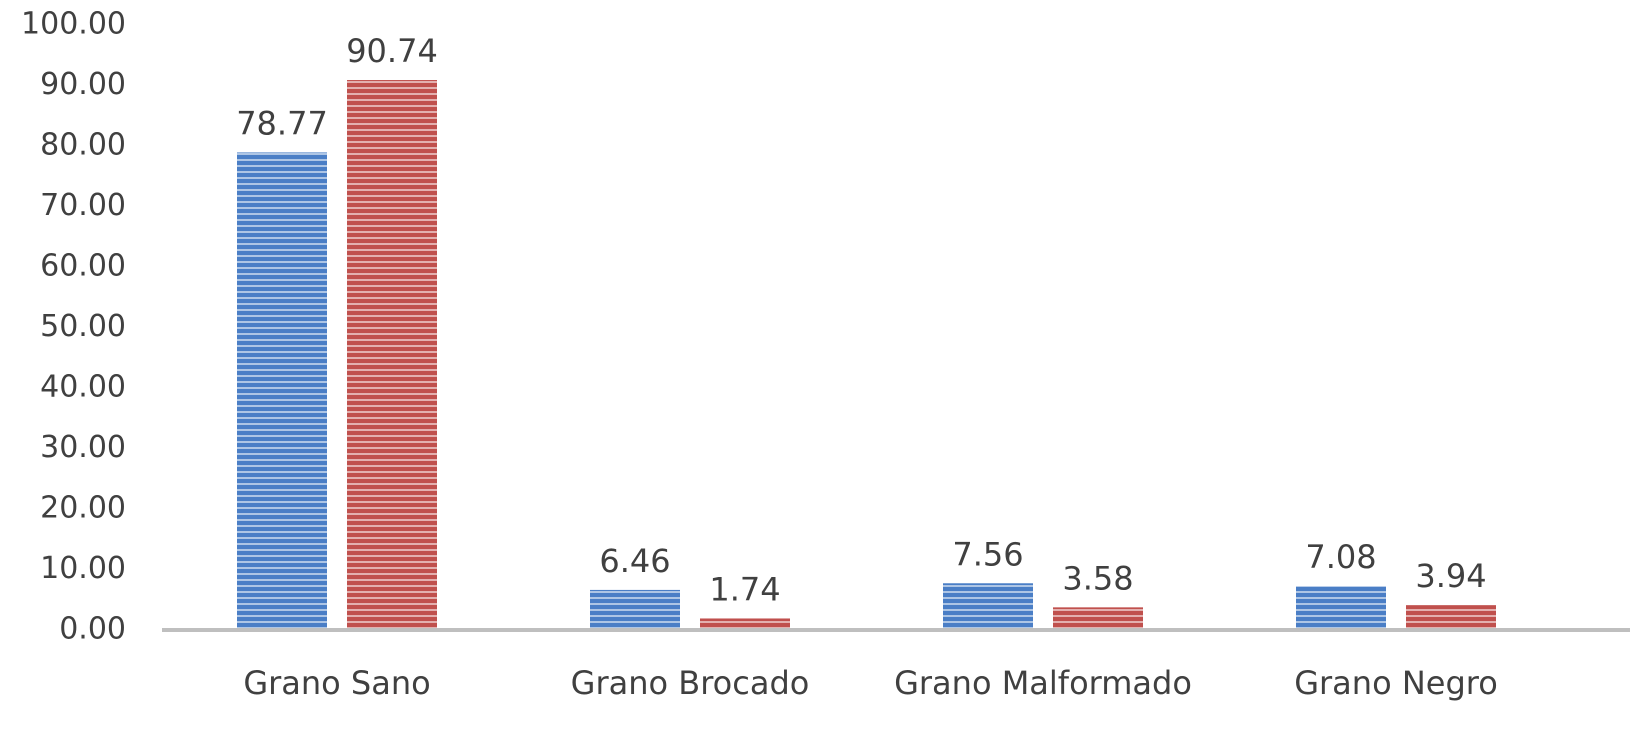 This screenshot has width=1630, height=736. What do you see at coordinates (745, 623) in the screenshot?
I see `bar-series-2-grano-brocado` at bounding box center [745, 623].